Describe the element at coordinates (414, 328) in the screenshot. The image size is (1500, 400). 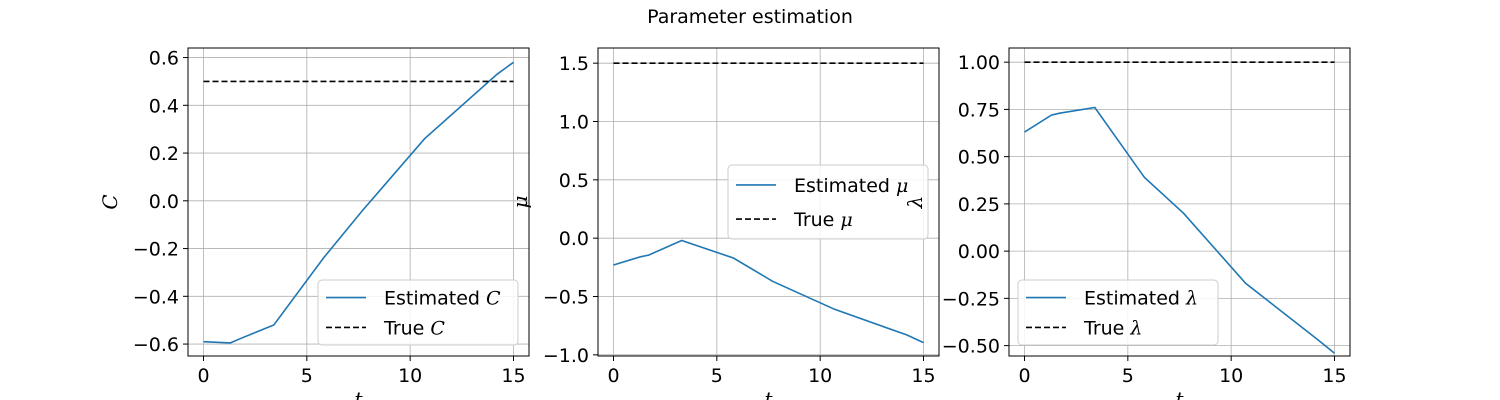
I see `legend-true-label: True C` at that location.